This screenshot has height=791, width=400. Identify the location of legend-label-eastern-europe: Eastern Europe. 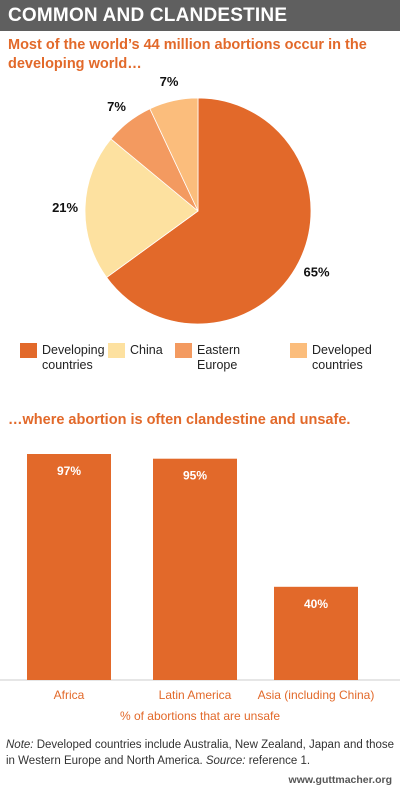
(219, 357).